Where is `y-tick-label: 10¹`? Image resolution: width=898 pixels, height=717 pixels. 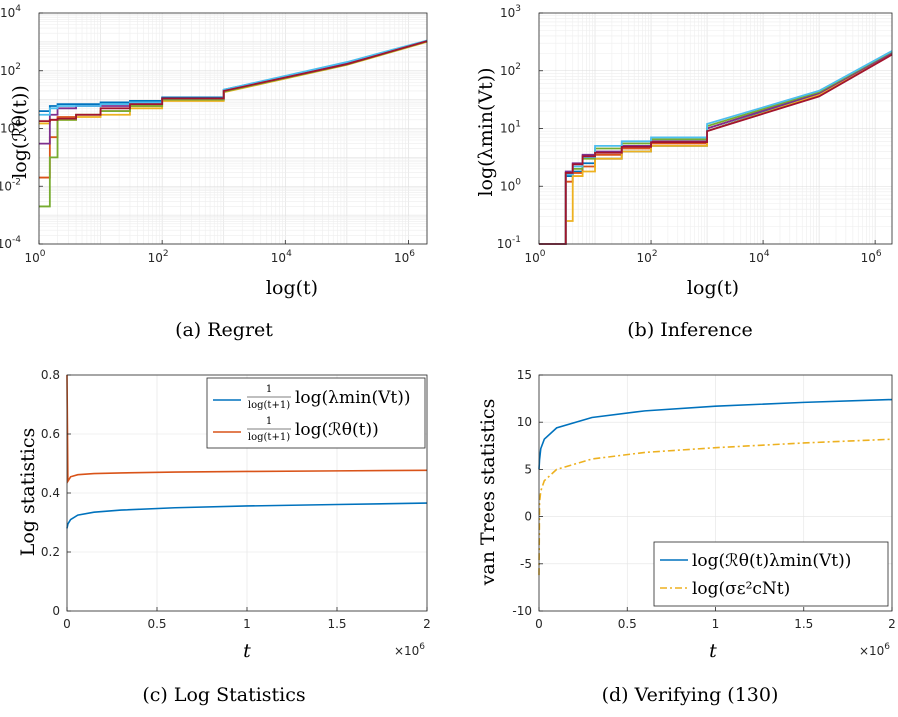
y-tick-label: 10¹ is located at coordinates (510, 128).